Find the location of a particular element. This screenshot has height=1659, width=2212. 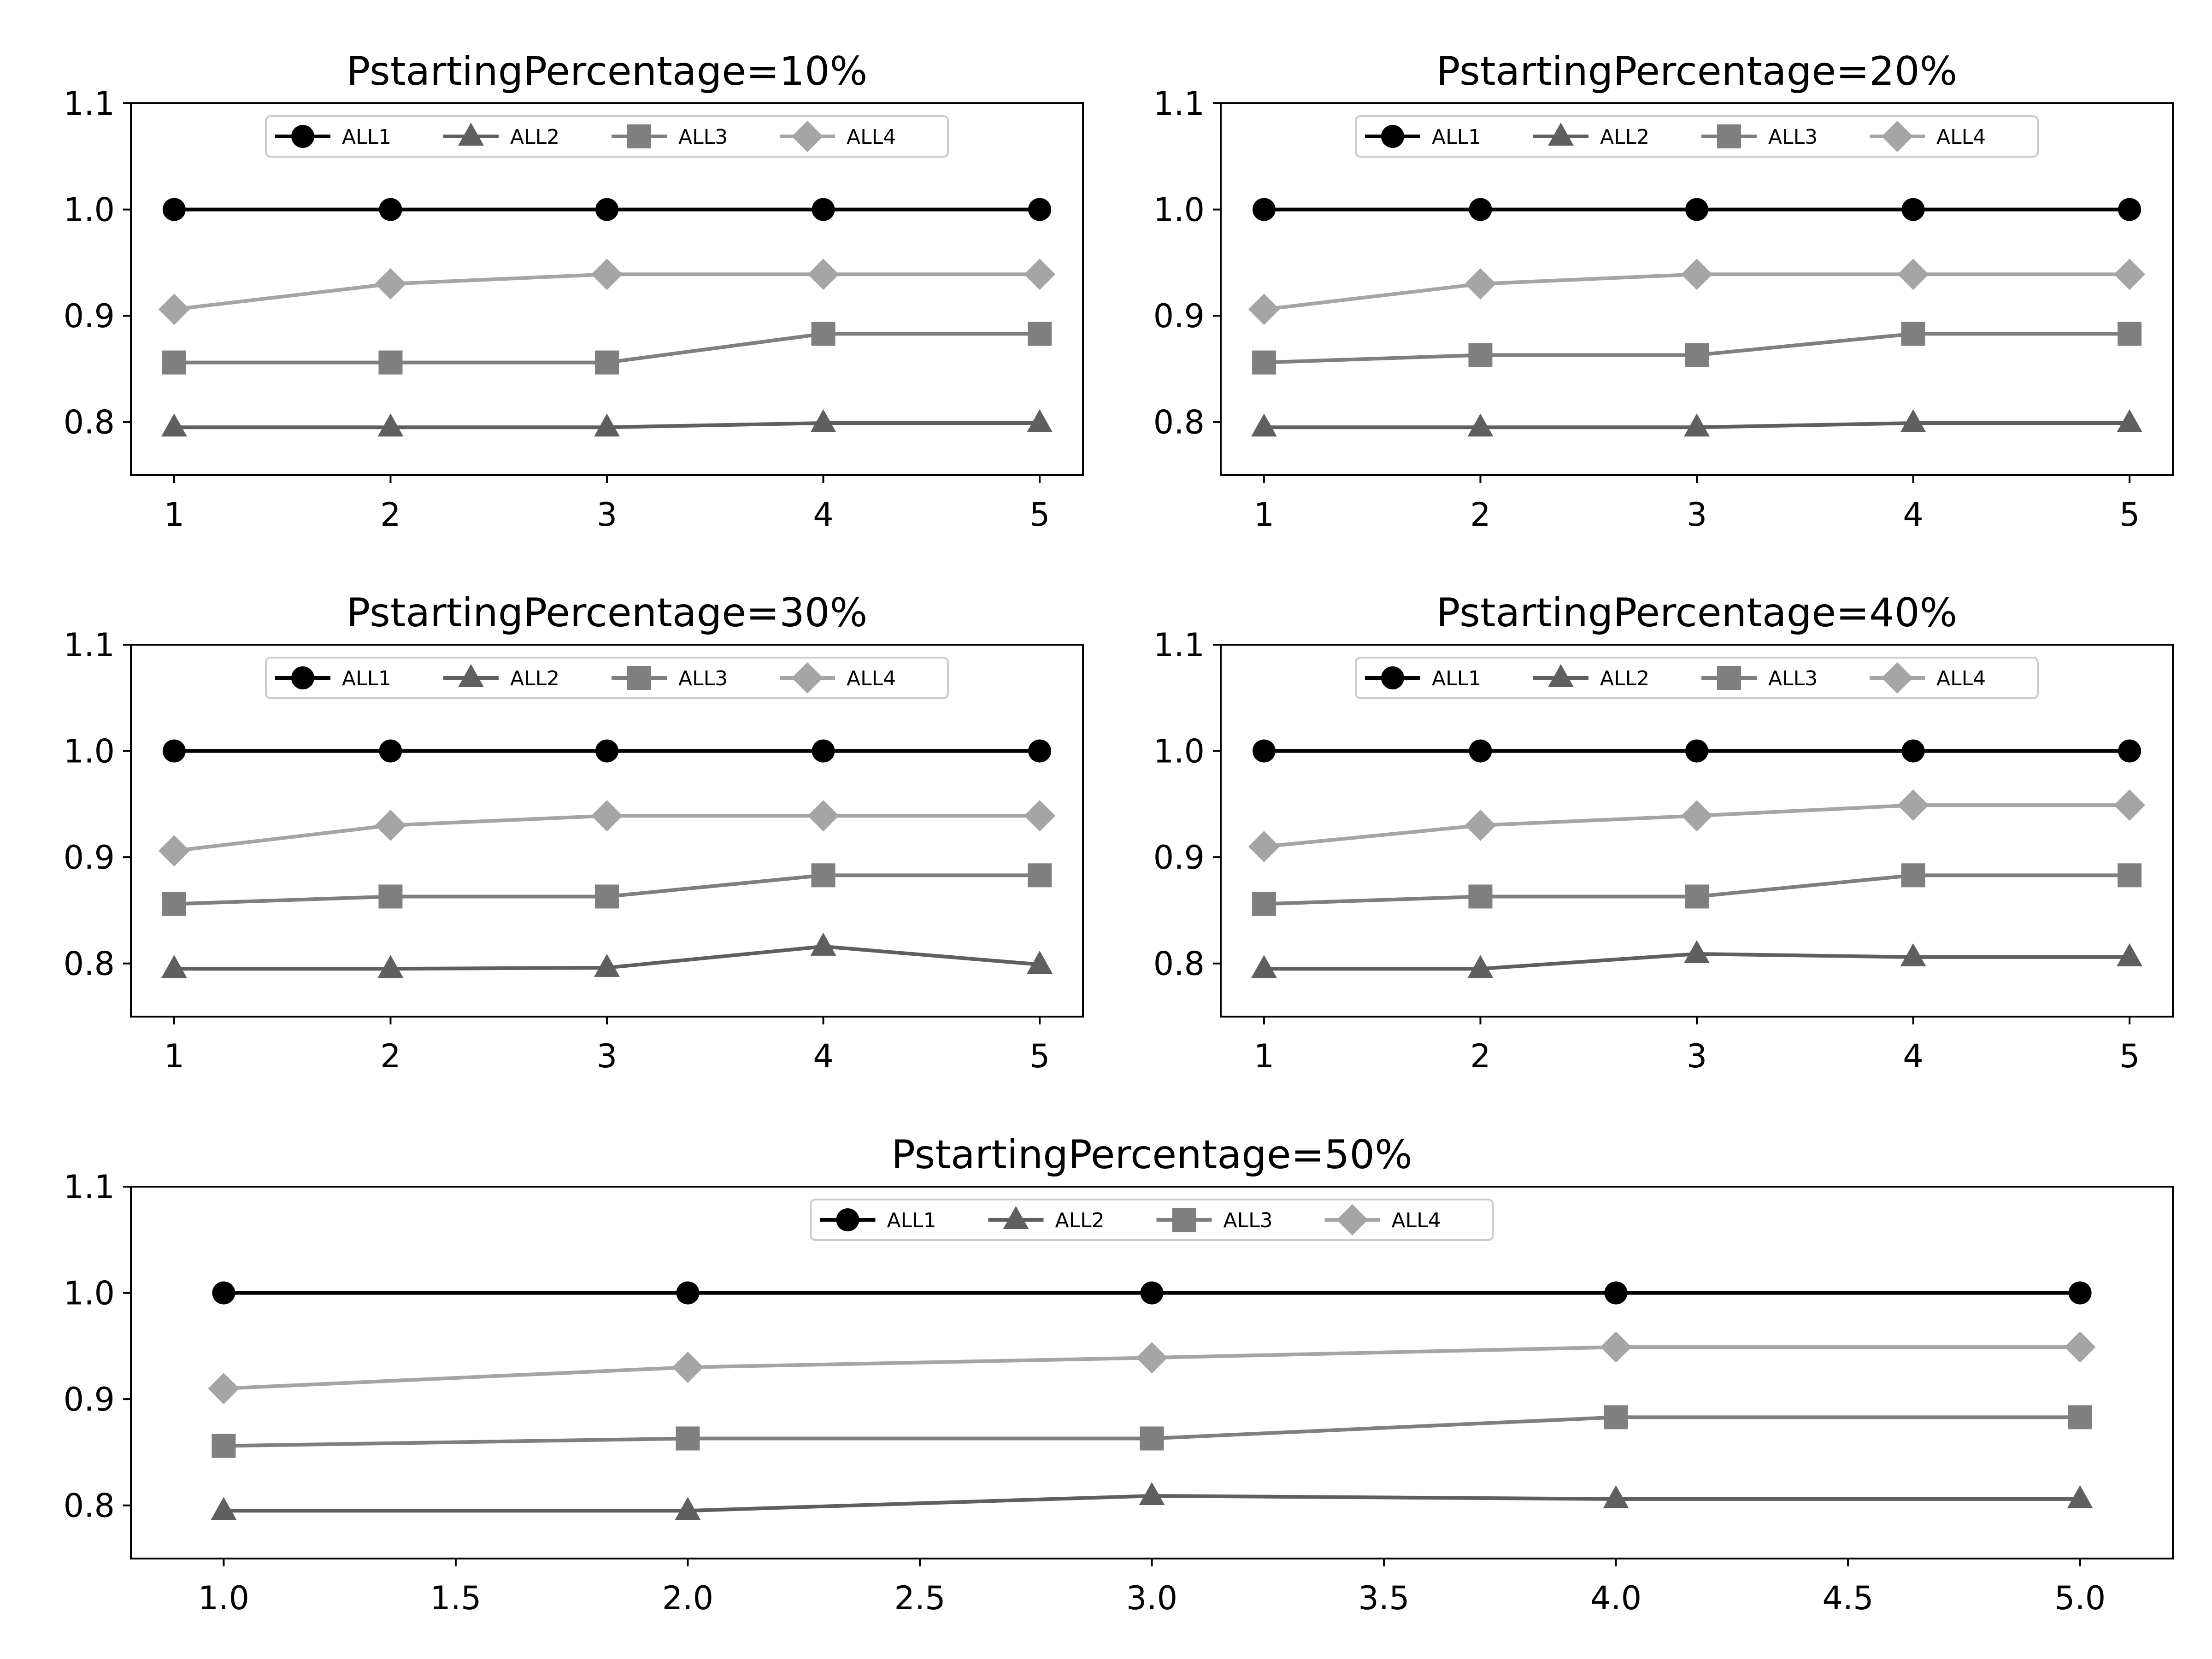

legend-marker-all4 is located at coordinates (1897, 136).